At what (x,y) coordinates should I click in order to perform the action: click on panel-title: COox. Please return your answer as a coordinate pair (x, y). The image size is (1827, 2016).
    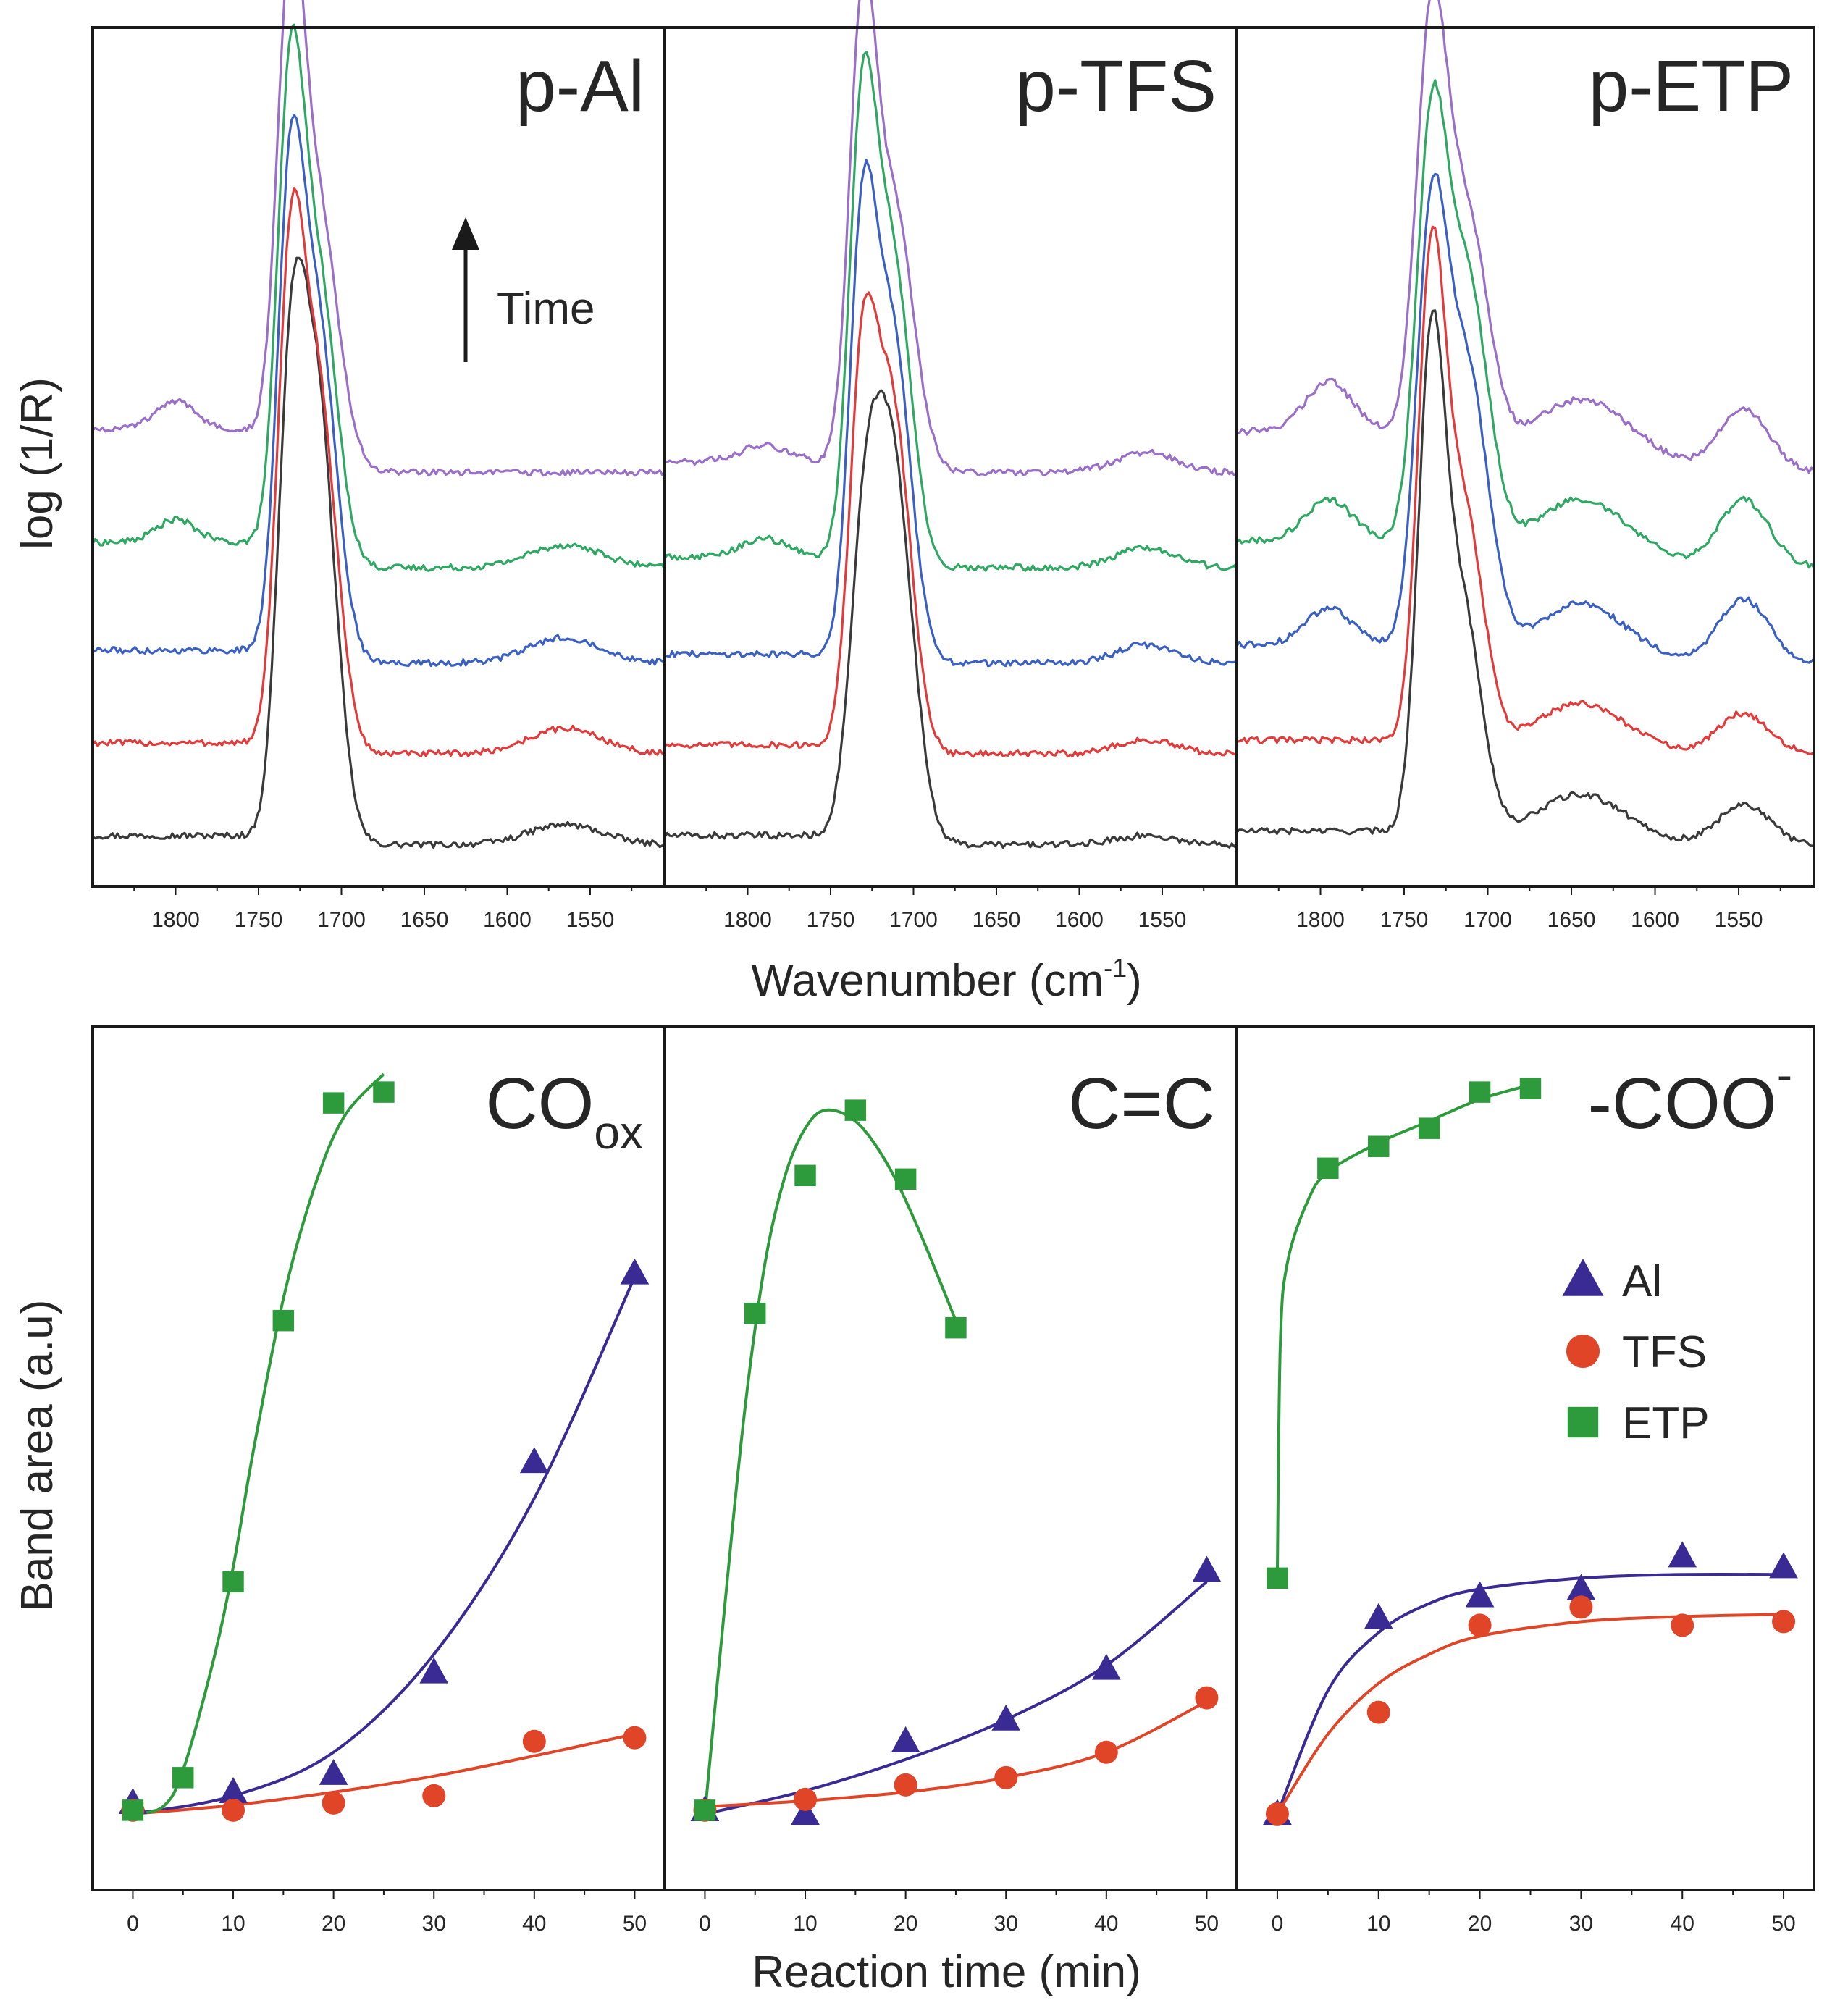
    Looking at the image, I should click on (564, 1111).